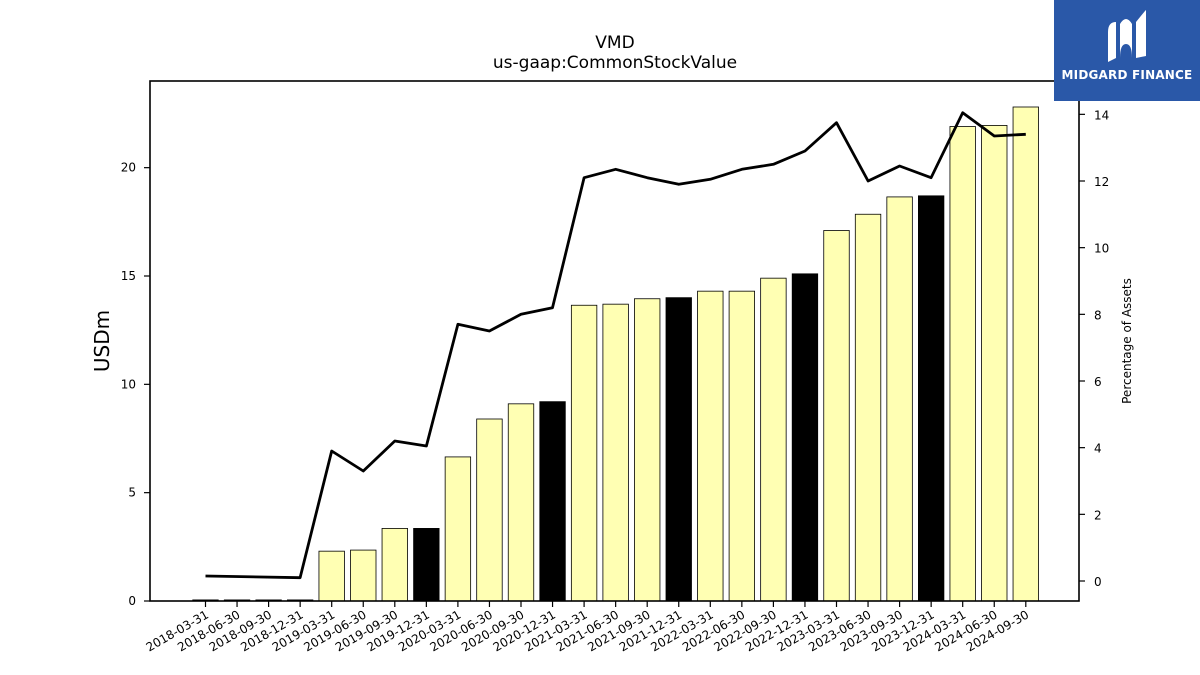  I want to click on y-tick-label-5: 5, so click(132, 493).